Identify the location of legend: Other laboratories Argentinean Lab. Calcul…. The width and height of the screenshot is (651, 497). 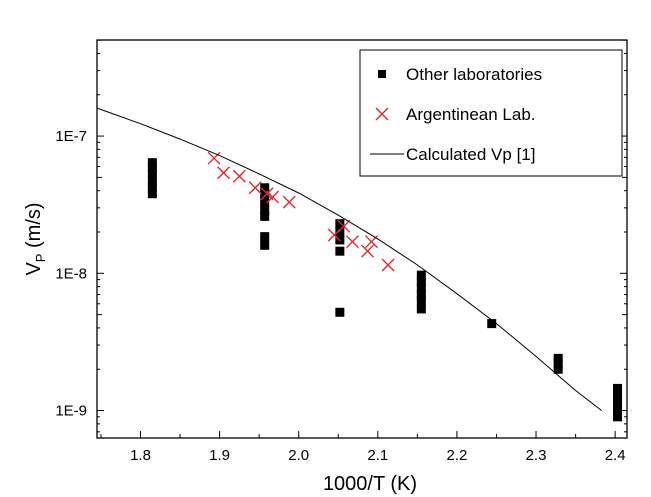
(491, 113).